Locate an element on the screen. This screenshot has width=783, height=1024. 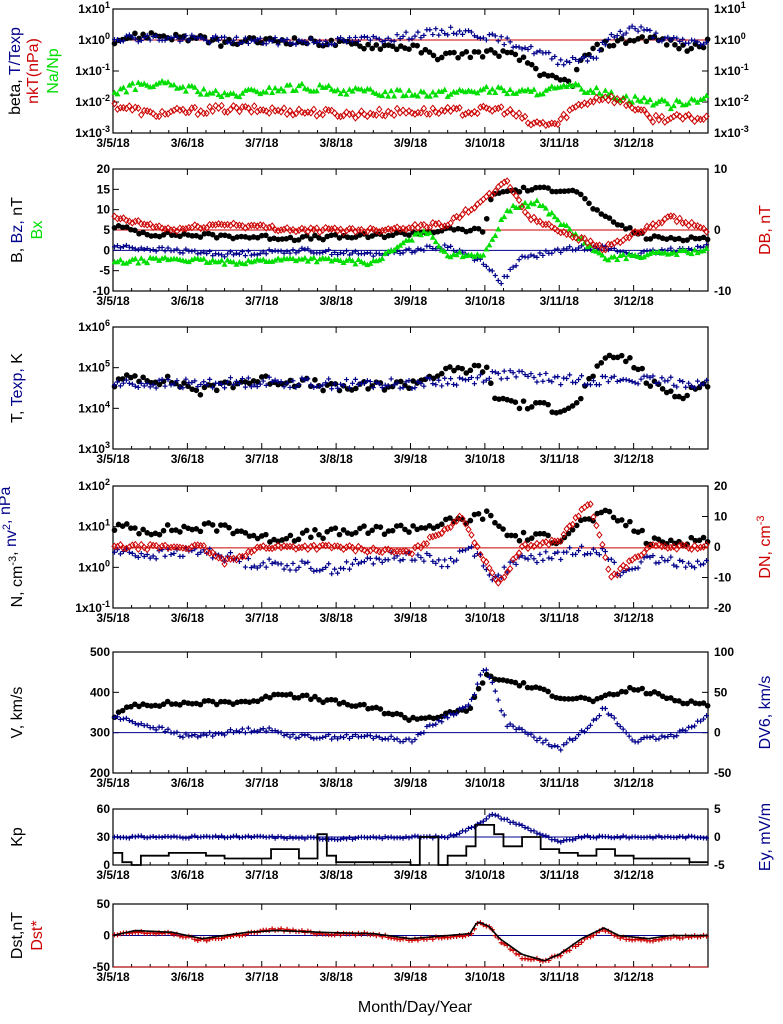
y2-tick-label: 1x10⁻¹ is located at coordinates (731, 70).